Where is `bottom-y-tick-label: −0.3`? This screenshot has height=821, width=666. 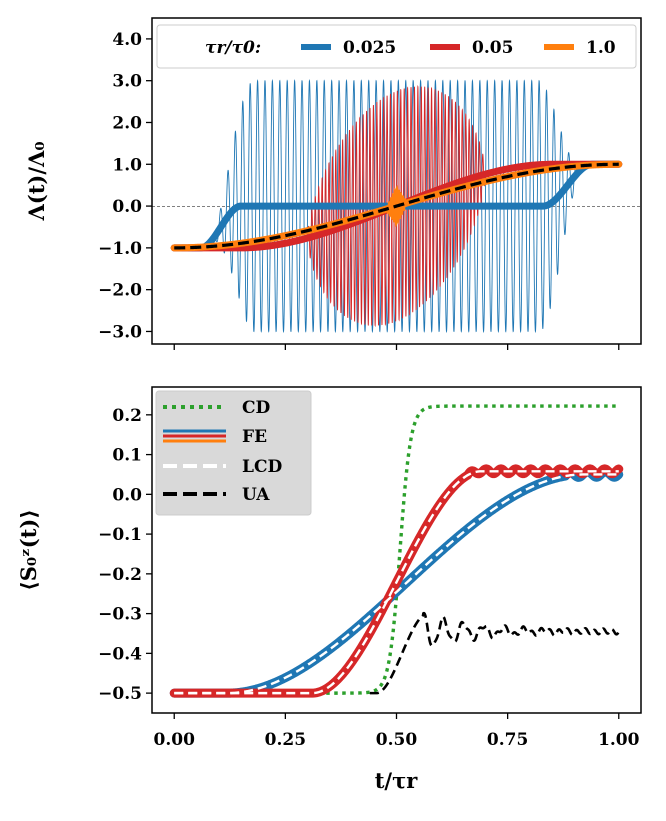
bottom-y-tick-label: −0.3 is located at coordinates (120, 615).